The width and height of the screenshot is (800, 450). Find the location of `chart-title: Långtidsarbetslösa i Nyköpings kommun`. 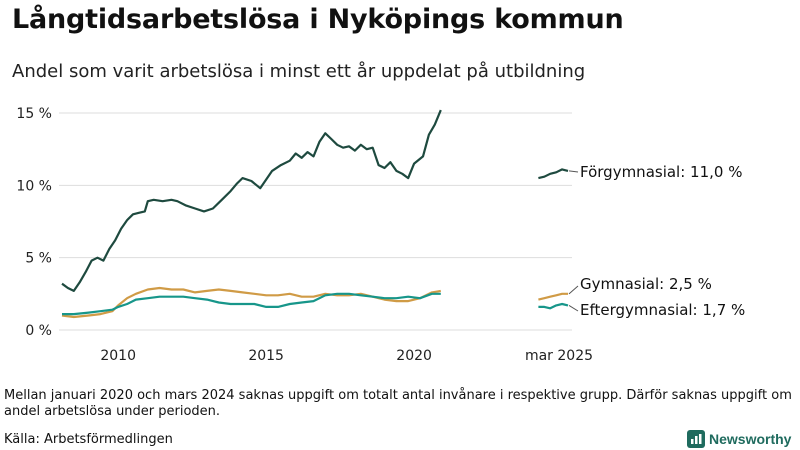

chart-title: Långtidsarbetslösa i Nyköpings kommun is located at coordinates (318, 19).